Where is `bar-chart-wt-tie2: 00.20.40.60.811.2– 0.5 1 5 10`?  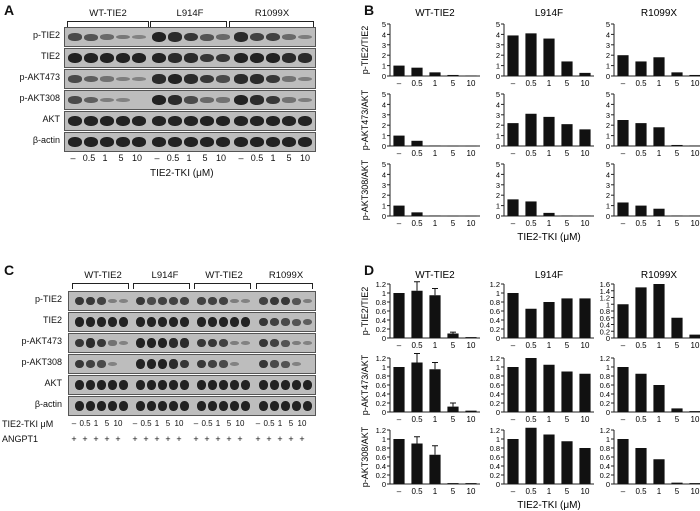 bar-chart-wt-tie2: 00.20.40.60.811.2– 0.5 1 5 10 is located at coordinates (428, 461).